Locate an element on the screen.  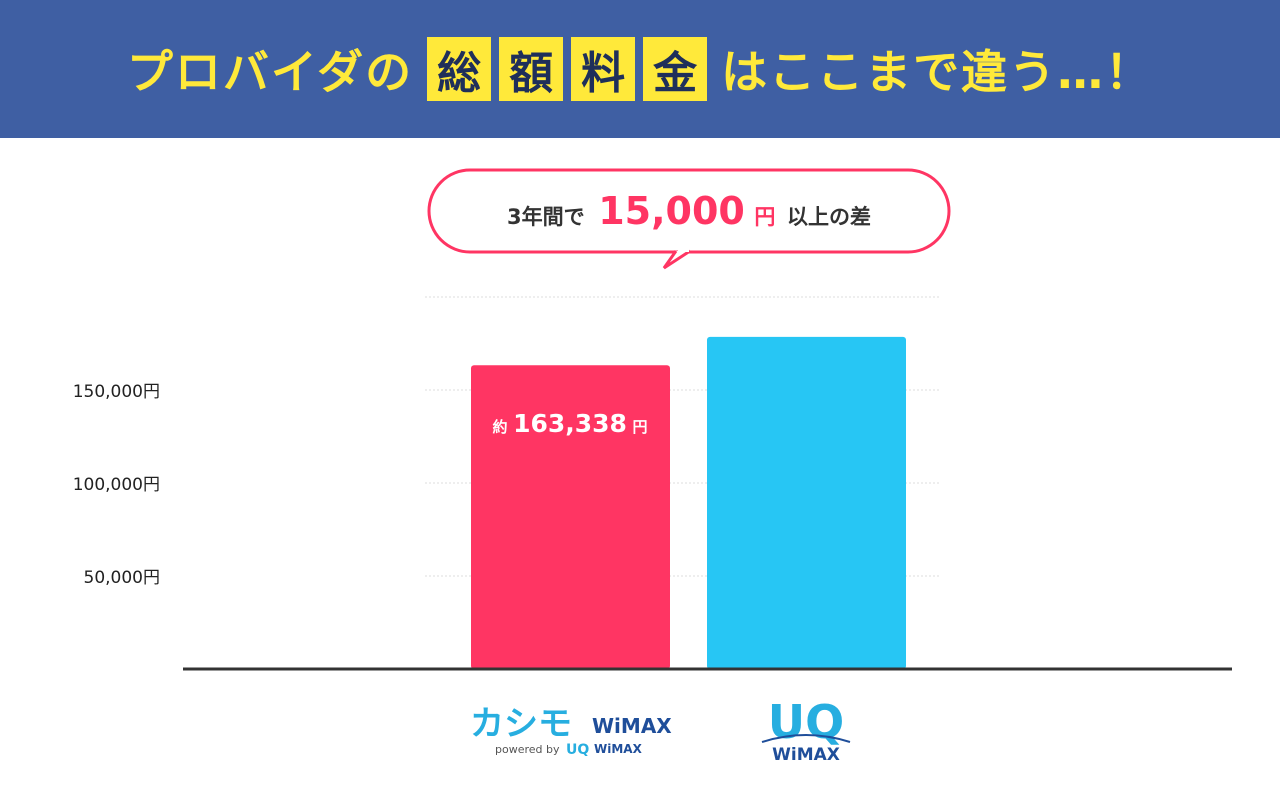
y-tick-label: 50,000円 is located at coordinates (122, 578).